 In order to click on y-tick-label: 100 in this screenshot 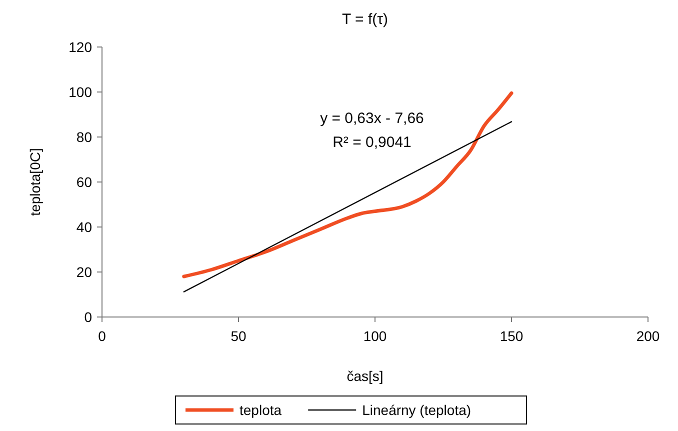, I will do `click(80, 92)`.